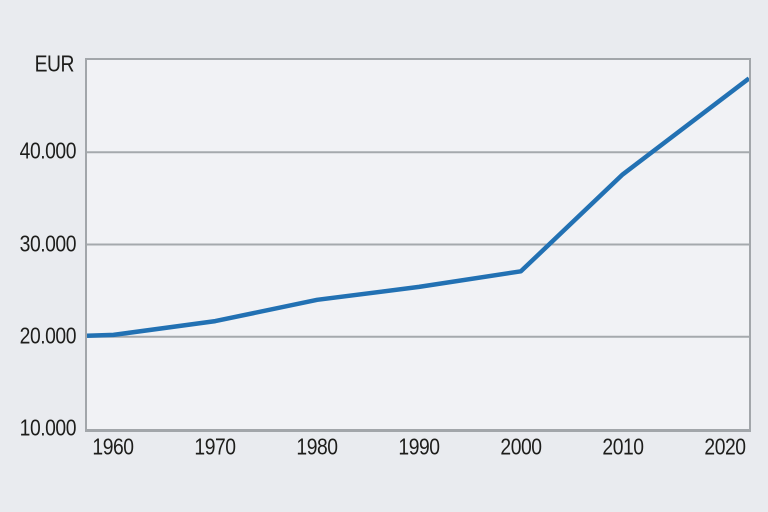 This screenshot has width=768, height=512. What do you see at coordinates (113, 447) in the screenshot?
I see `x-tick-label: 1960` at bounding box center [113, 447].